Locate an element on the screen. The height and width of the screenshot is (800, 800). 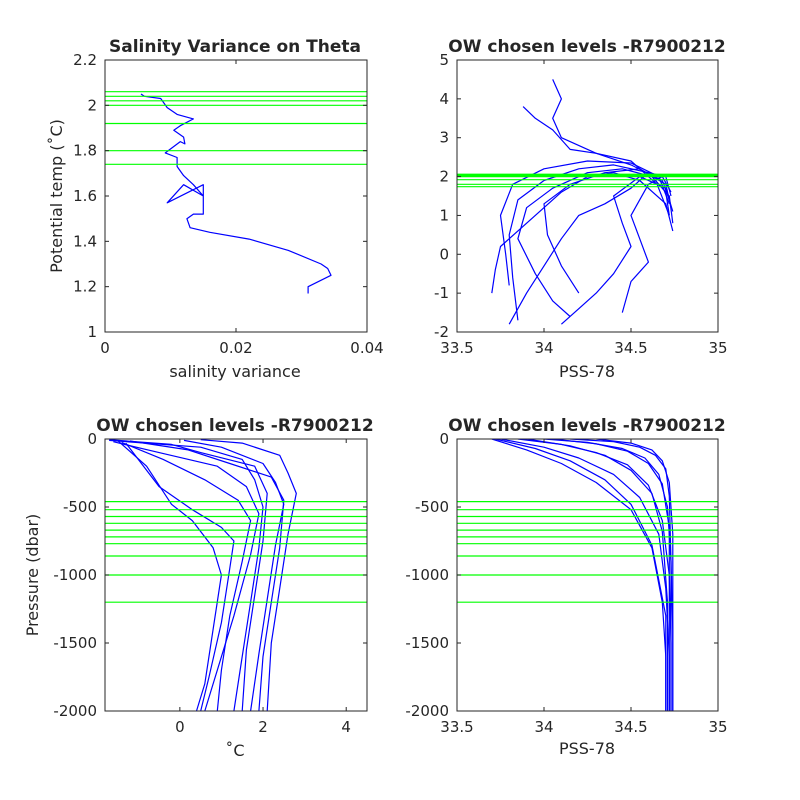
y-tick-label: 1.8 is located at coordinates (85, 151).